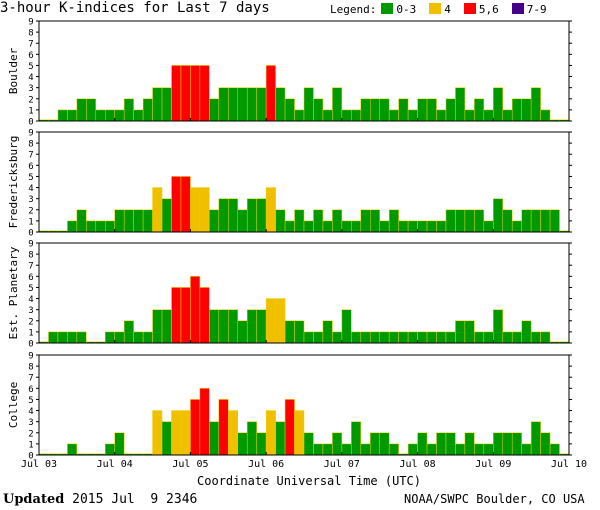 The width and height of the screenshot is (600, 510). Describe the element at coordinates (115, 464) in the screenshot. I see `x-tick-label: Jul 04` at that location.